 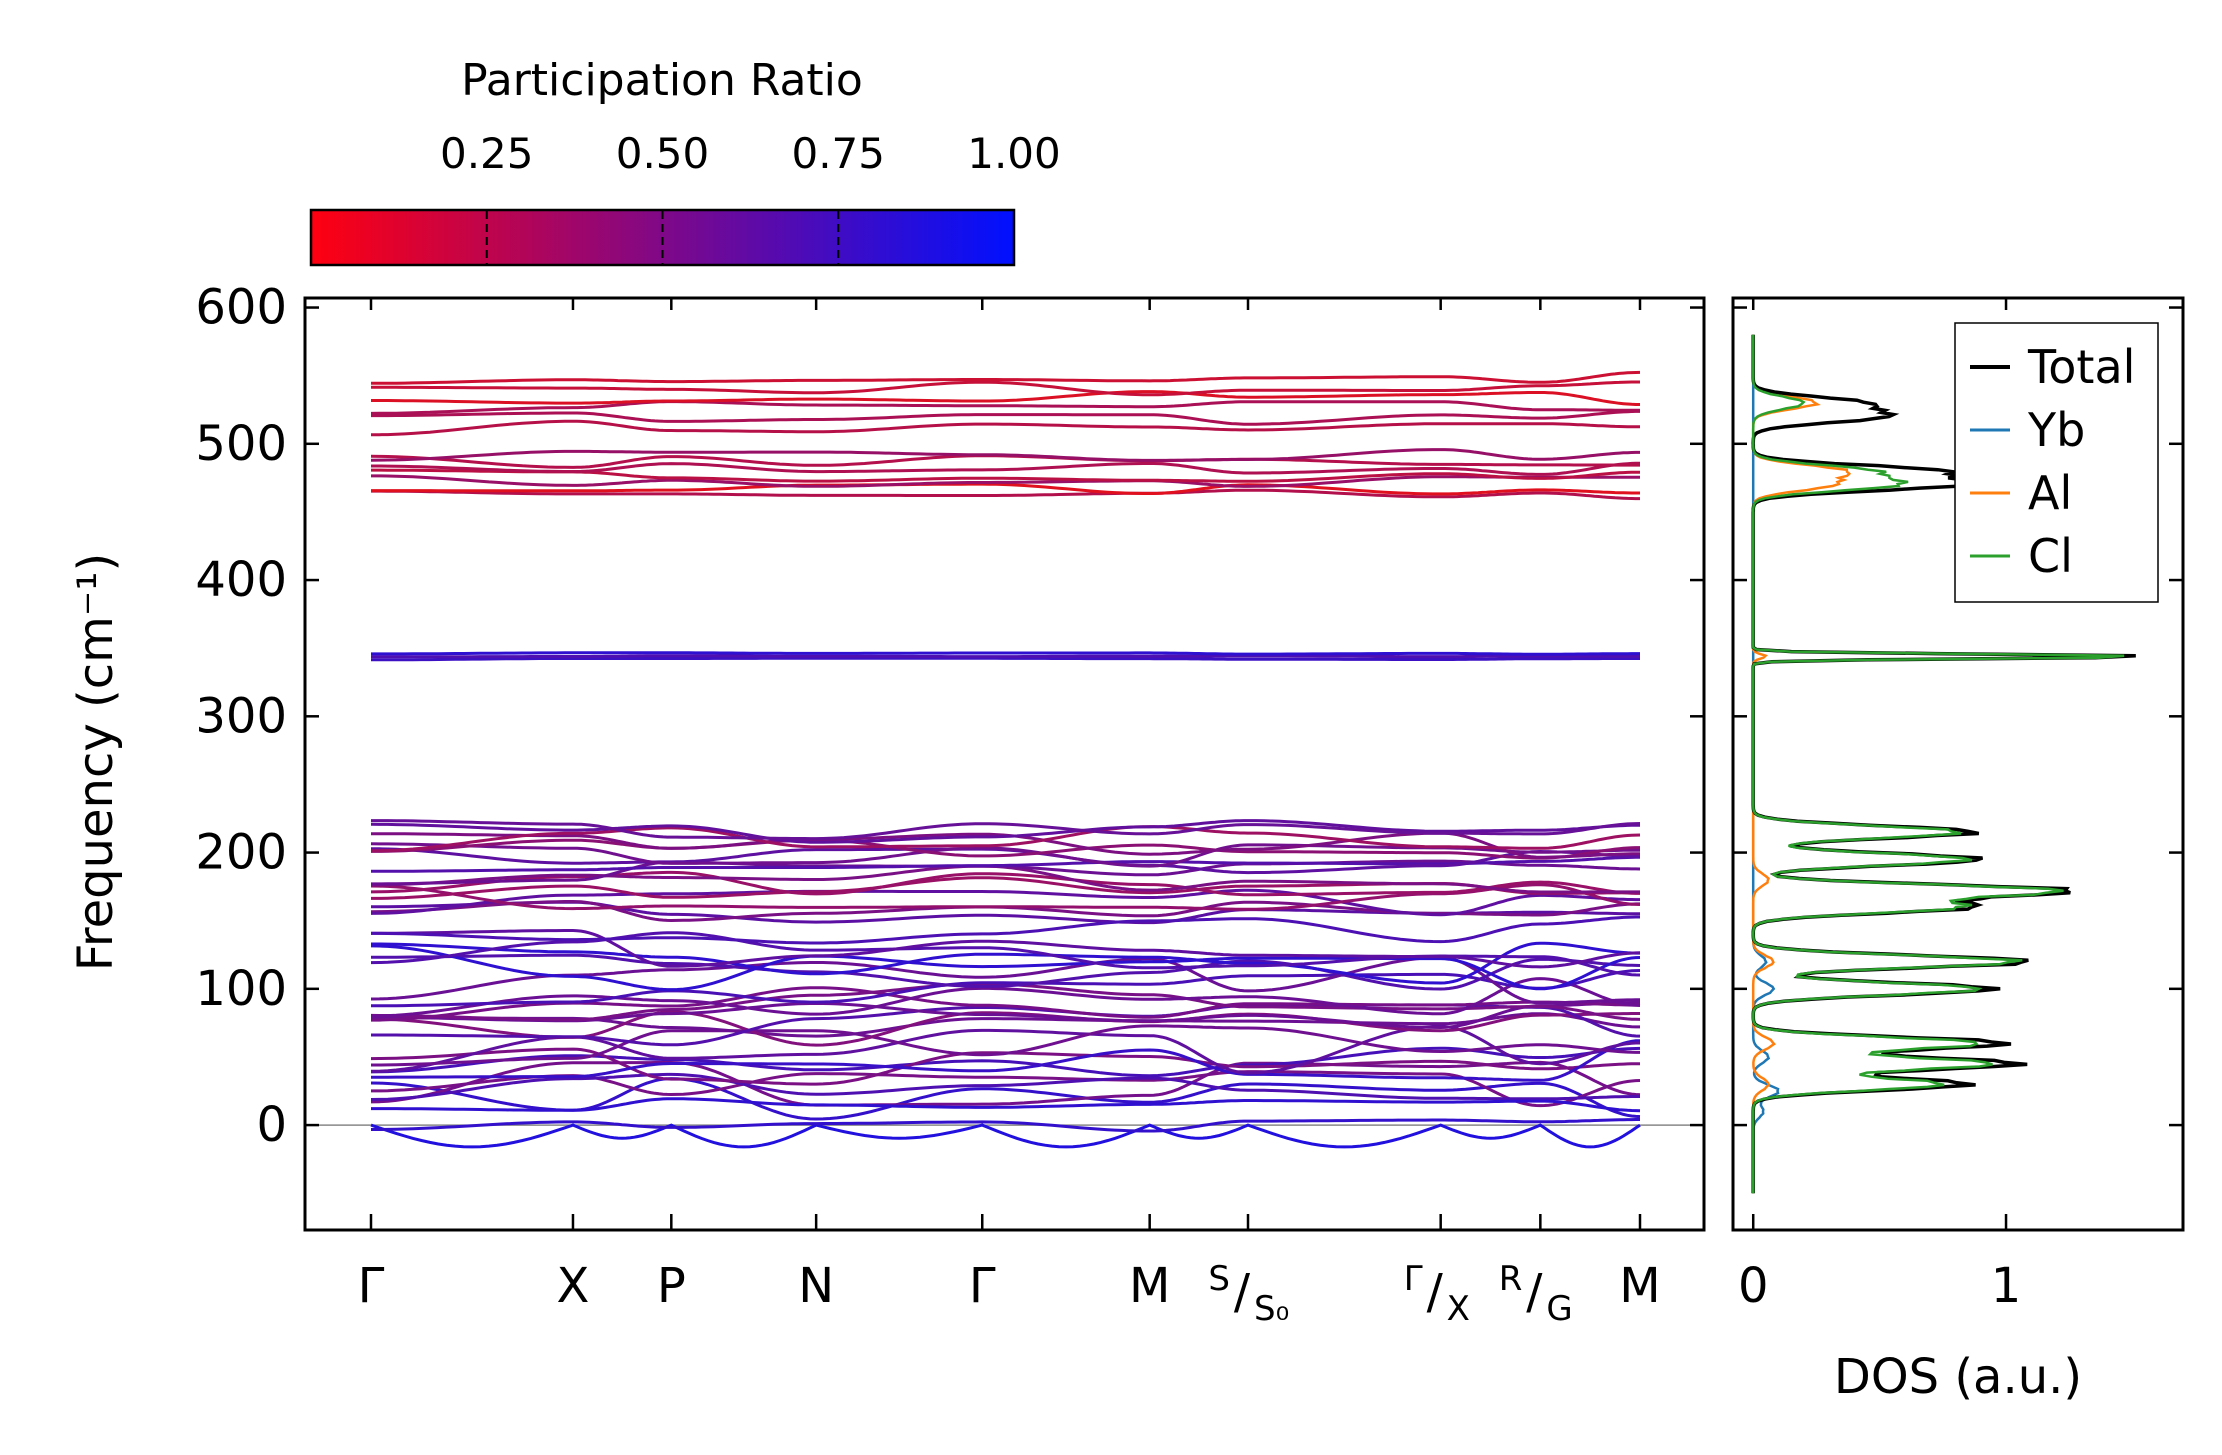 What do you see at coordinates (1958, 1377) in the screenshot?
I see `dos-x-axis-label: DOS (a.u.)` at bounding box center [1958, 1377].